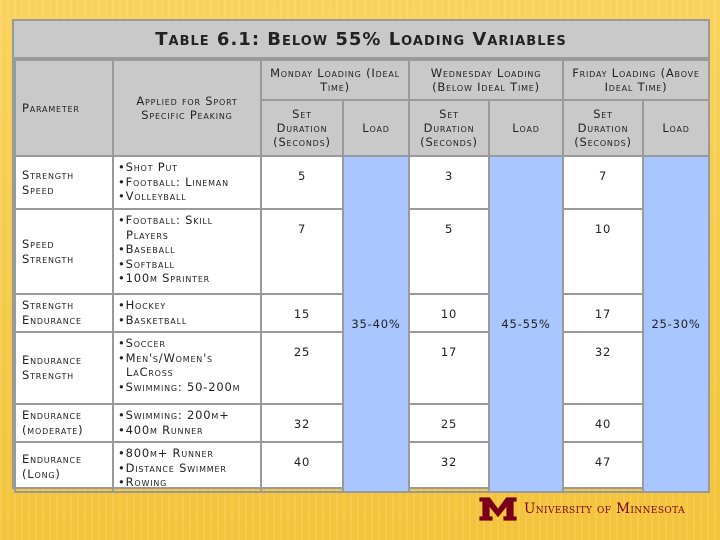 The image size is (720, 540). Describe the element at coordinates (449, 251) in the screenshot. I see `wednesday-set-duration: 5` at that location.